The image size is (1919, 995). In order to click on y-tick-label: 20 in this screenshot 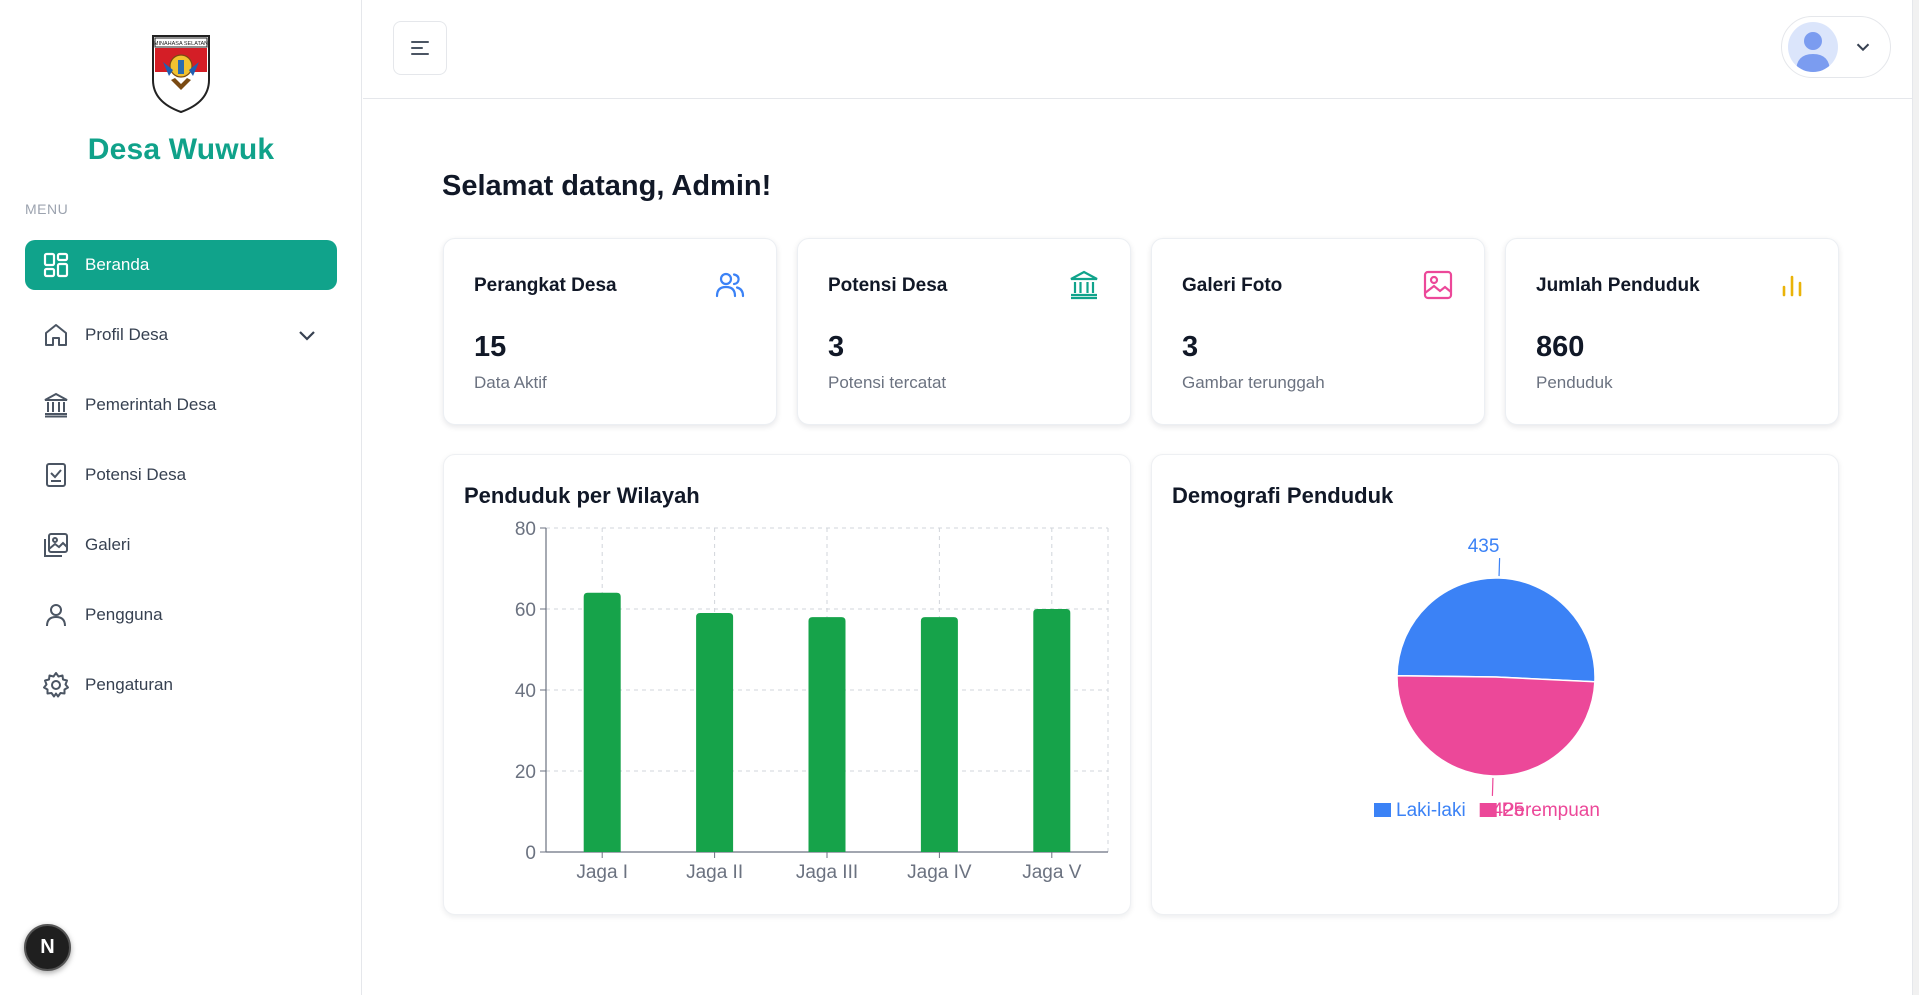, I will do `click(525, 772)`.